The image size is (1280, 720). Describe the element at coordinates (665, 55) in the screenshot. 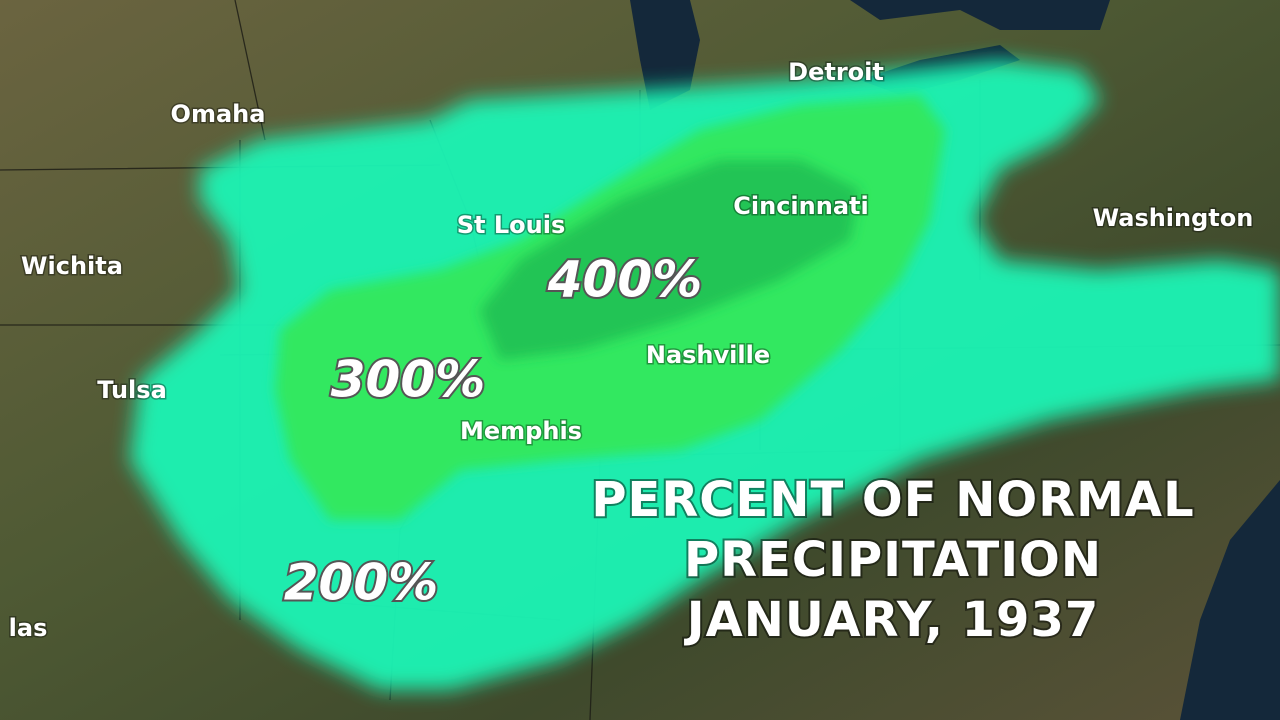

I see `lake-michigan` at that location.